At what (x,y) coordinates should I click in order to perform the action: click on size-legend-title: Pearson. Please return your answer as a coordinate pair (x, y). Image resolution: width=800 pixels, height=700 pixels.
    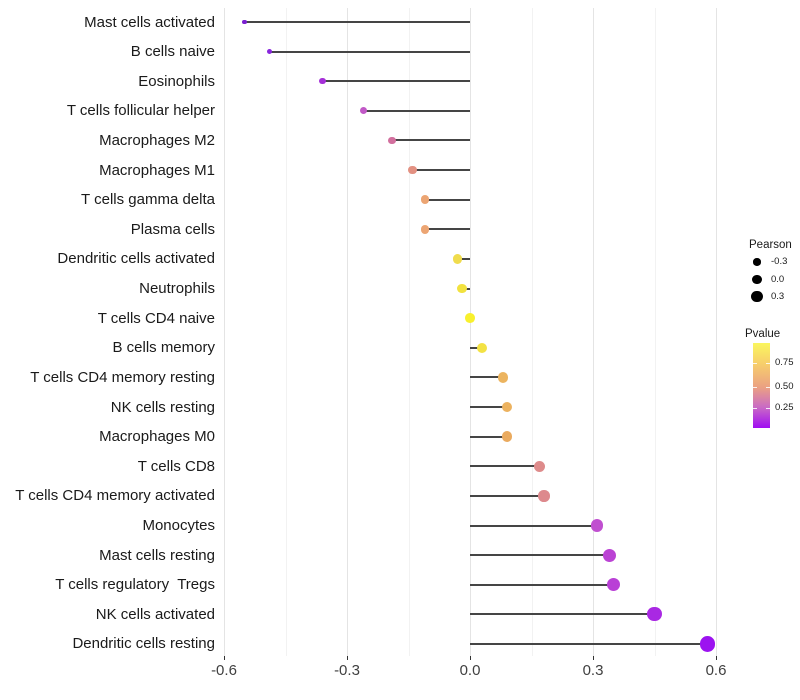
    Looking at the image, I should click on (770, 245).